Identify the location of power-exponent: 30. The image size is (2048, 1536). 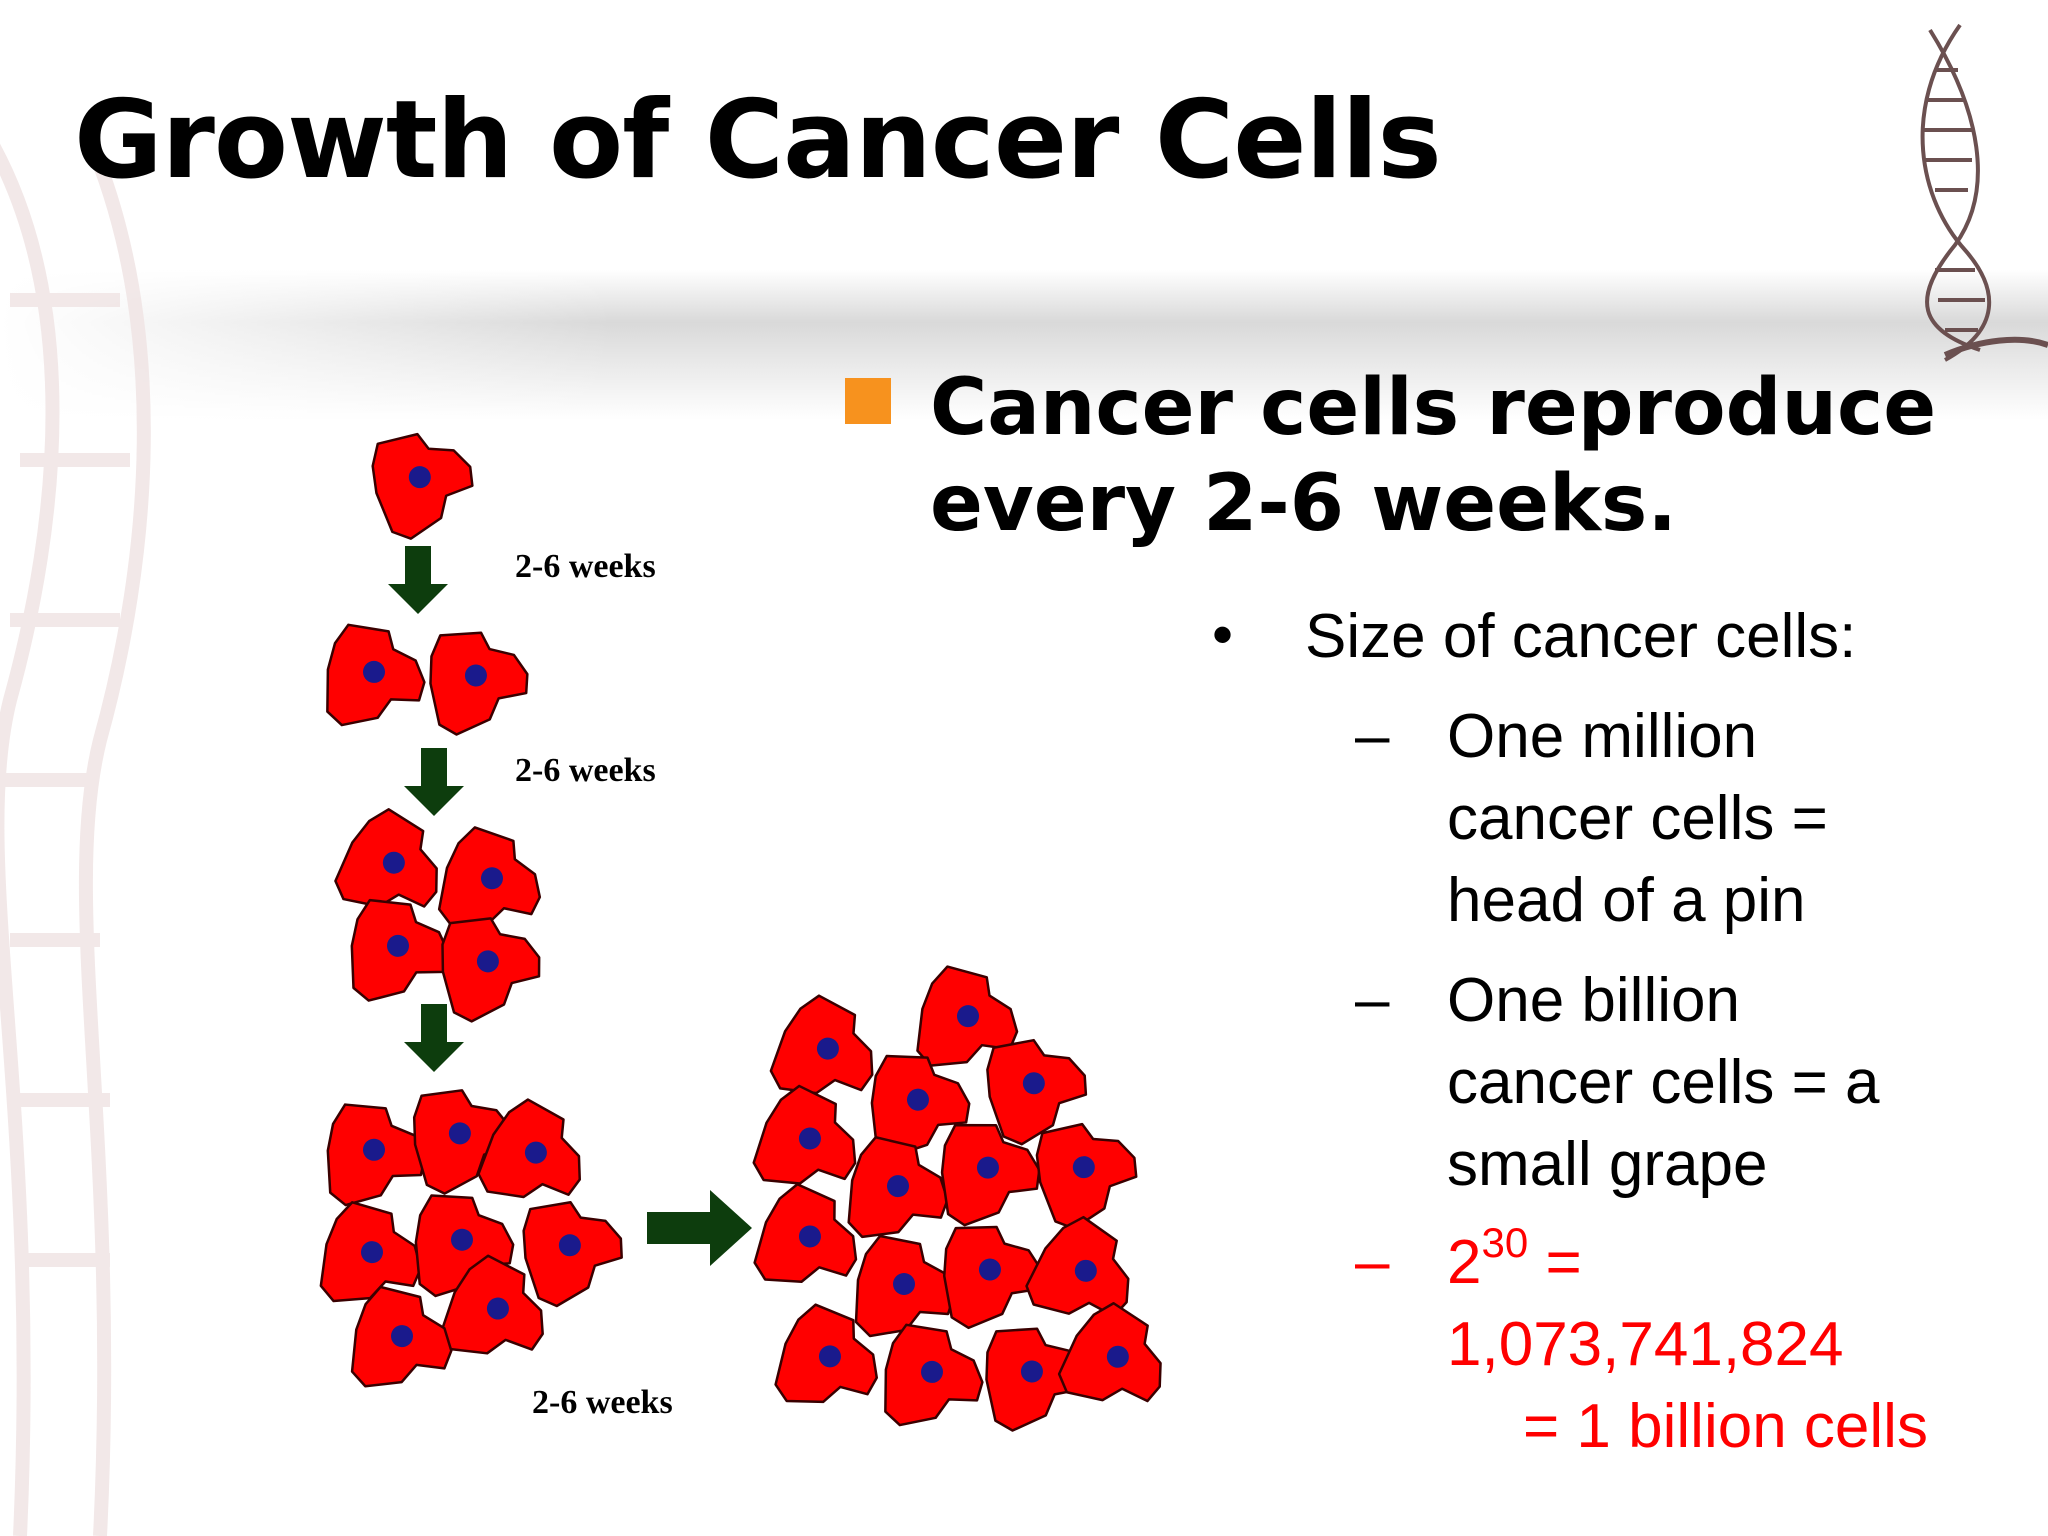
(1505, 1242).